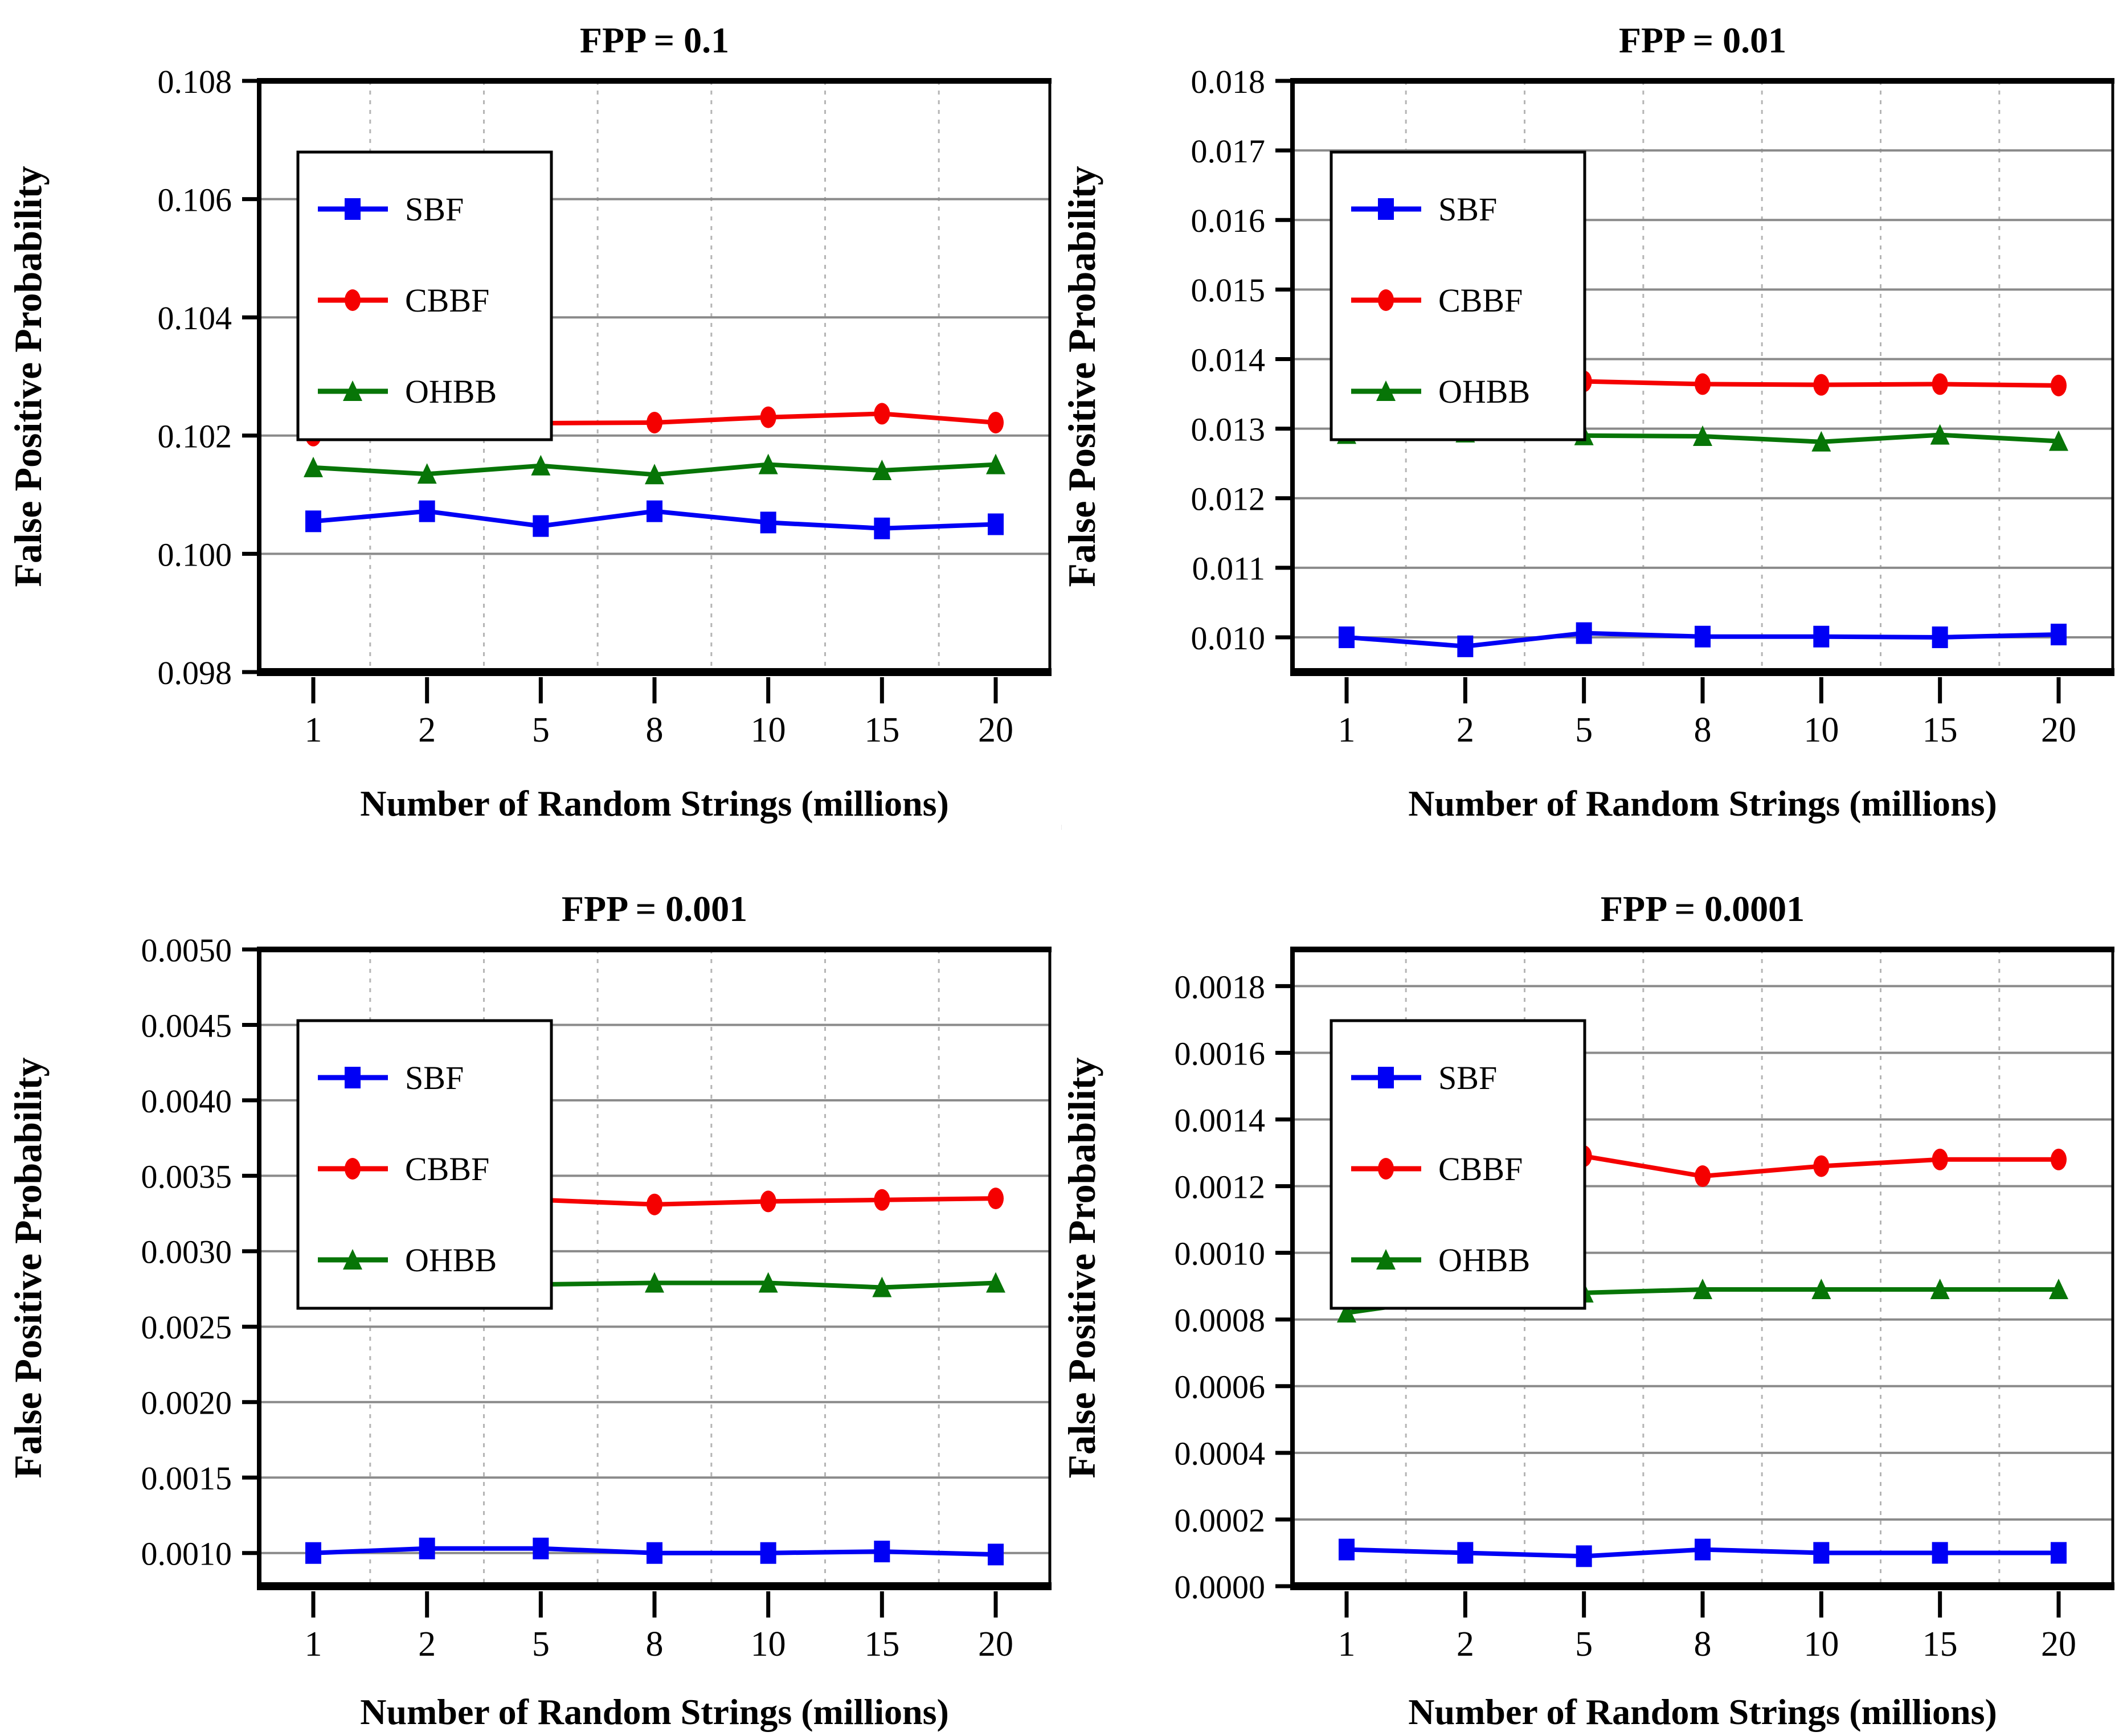 This screenshot has height=1736, width=2123. Describe the element at coordinates (1229, 638) in the screenshot. I see `y-tick-label: 0.010` at that location.